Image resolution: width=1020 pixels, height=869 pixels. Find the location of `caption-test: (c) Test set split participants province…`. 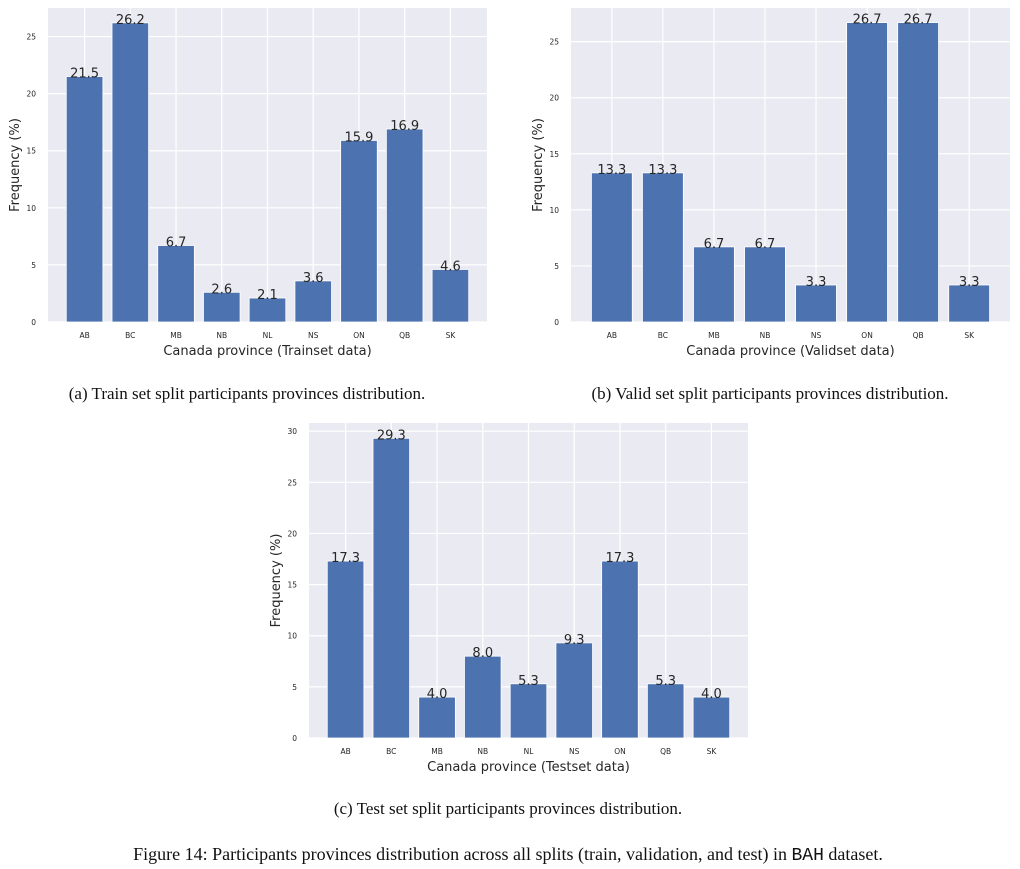

caption-test: (c) Test set split participants province… is located at coordinates (508, 808).